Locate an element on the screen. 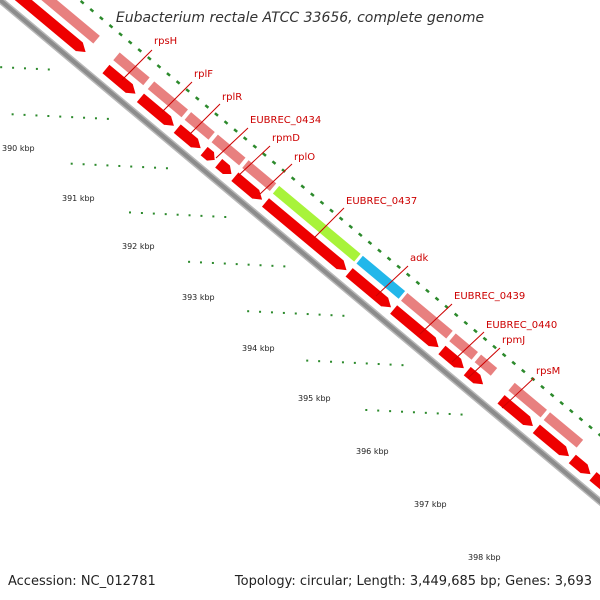 This screenshot has height=600, width=600. gene-label-EUBREC-0440: EUBREC_0440 is located at coordinates (521, 325).